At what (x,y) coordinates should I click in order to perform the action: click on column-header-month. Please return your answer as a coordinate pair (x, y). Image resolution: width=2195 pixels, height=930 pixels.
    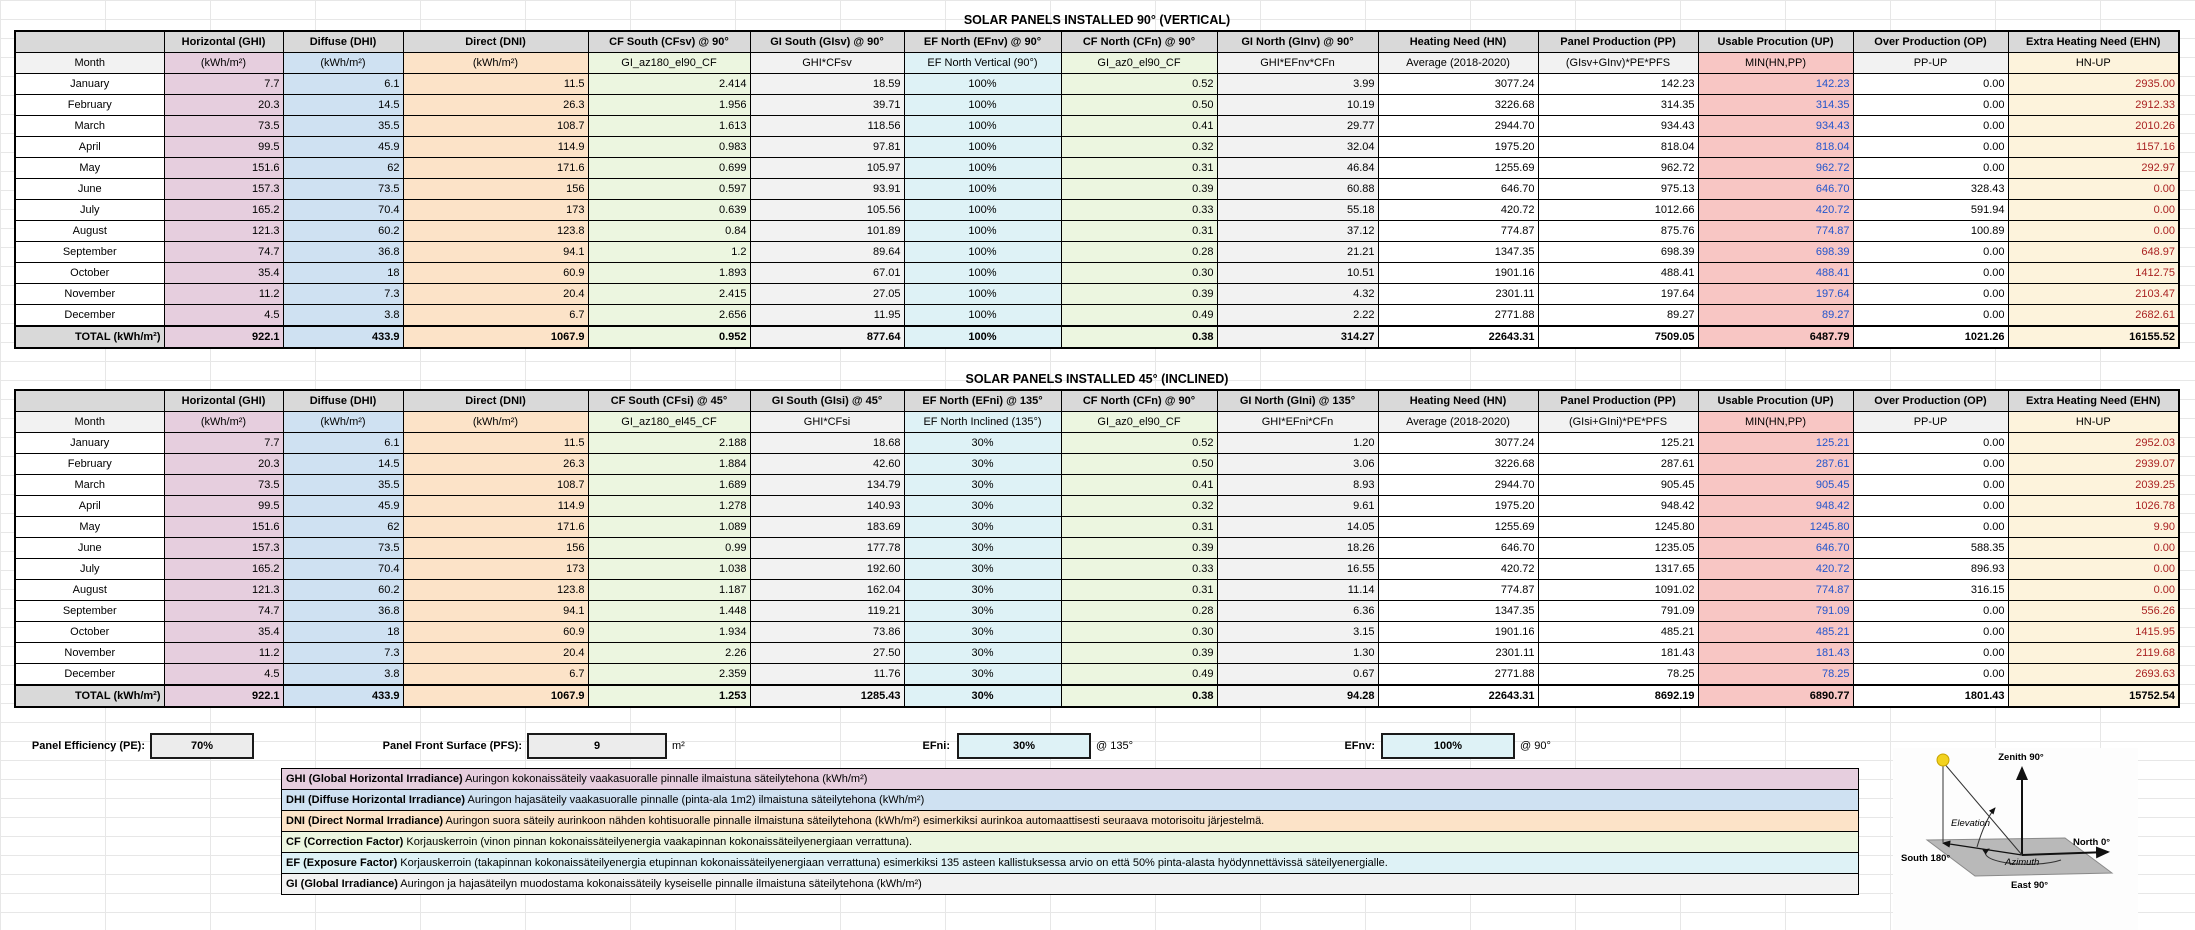
    Looking at the image, I should click on (89, 41).